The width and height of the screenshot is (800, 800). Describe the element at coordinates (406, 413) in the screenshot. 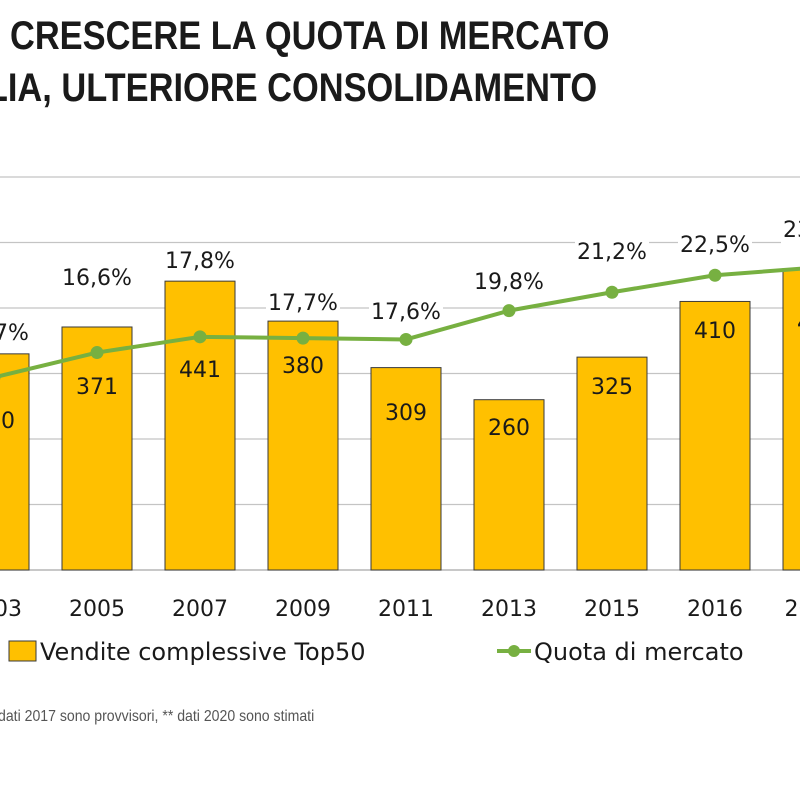

I see `bar-value-label: 309` at that location.